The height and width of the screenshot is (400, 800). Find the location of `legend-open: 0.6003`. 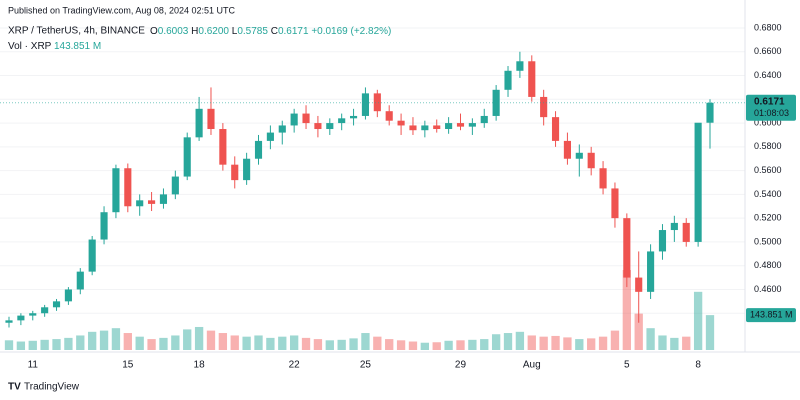

legend-open: 0.6003 is located at coordinates (173, 31).